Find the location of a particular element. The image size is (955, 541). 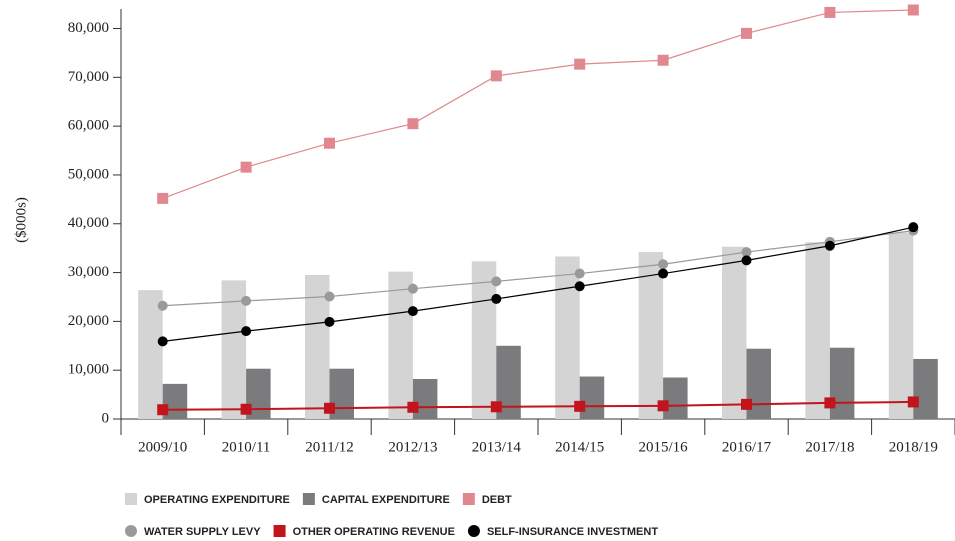

legend-label: WATER SUPPLY LEVY is located at coordinates (202, 532).